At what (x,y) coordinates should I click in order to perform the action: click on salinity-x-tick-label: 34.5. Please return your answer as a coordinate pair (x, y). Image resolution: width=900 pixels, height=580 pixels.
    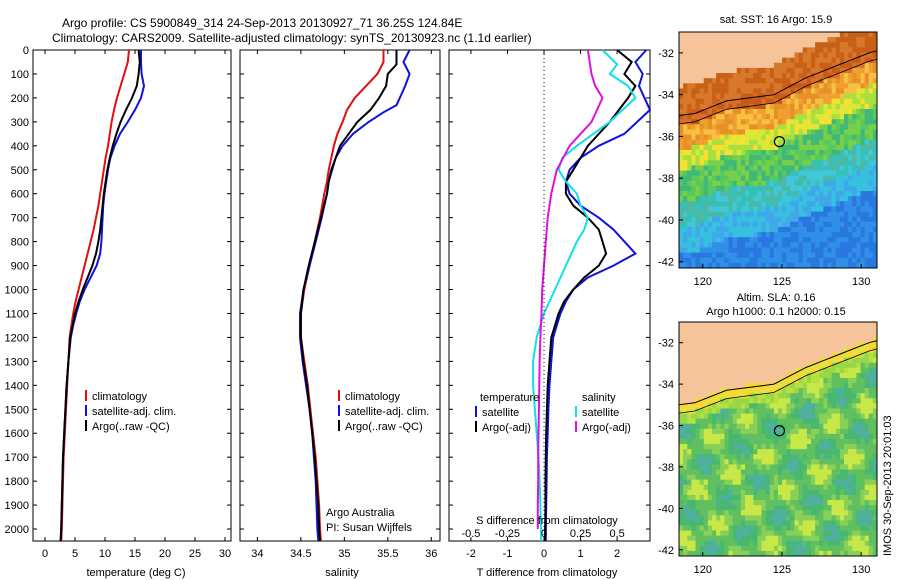
    Looking at the image, I should click on (300, 554).